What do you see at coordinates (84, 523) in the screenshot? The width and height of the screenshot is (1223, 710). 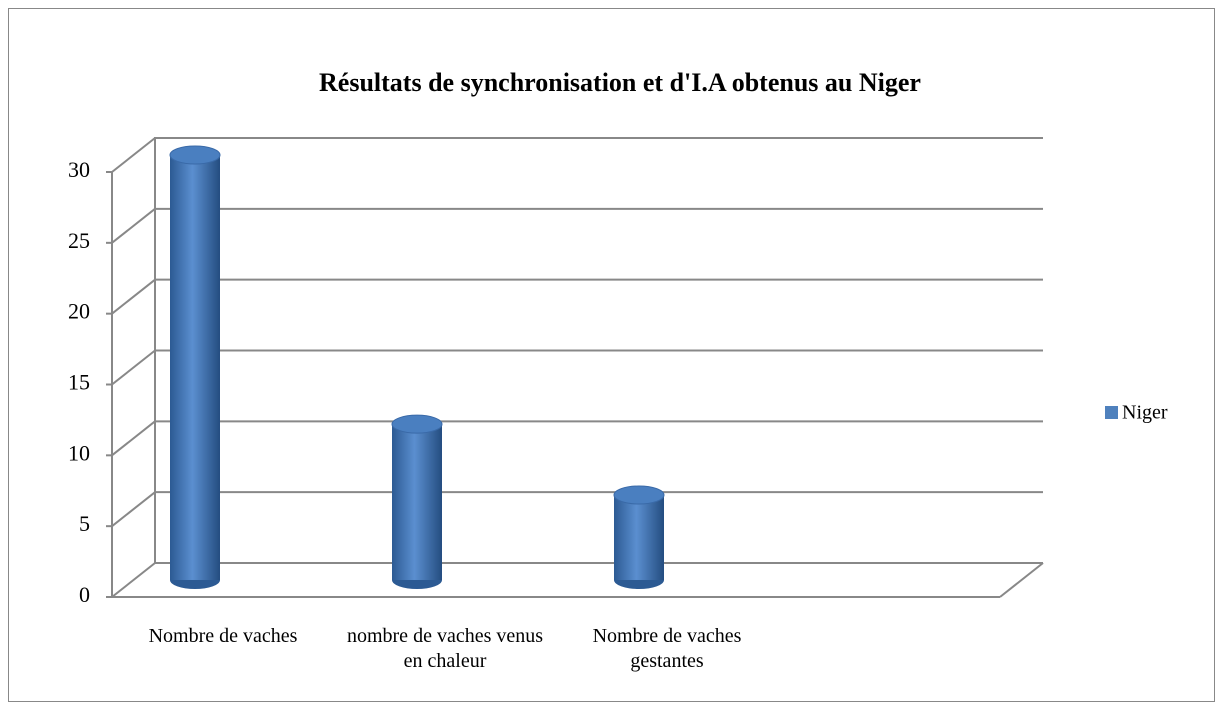 I see `y-tick-label: 5` at bounding box center [84, 523].